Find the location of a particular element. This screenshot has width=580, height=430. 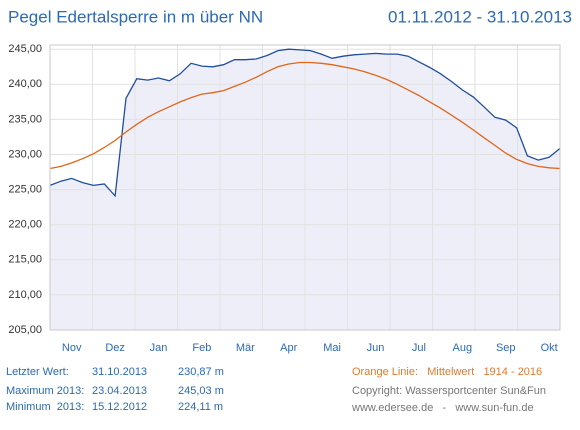

x-tick-label: Jul is located at coordinates (419, 348).